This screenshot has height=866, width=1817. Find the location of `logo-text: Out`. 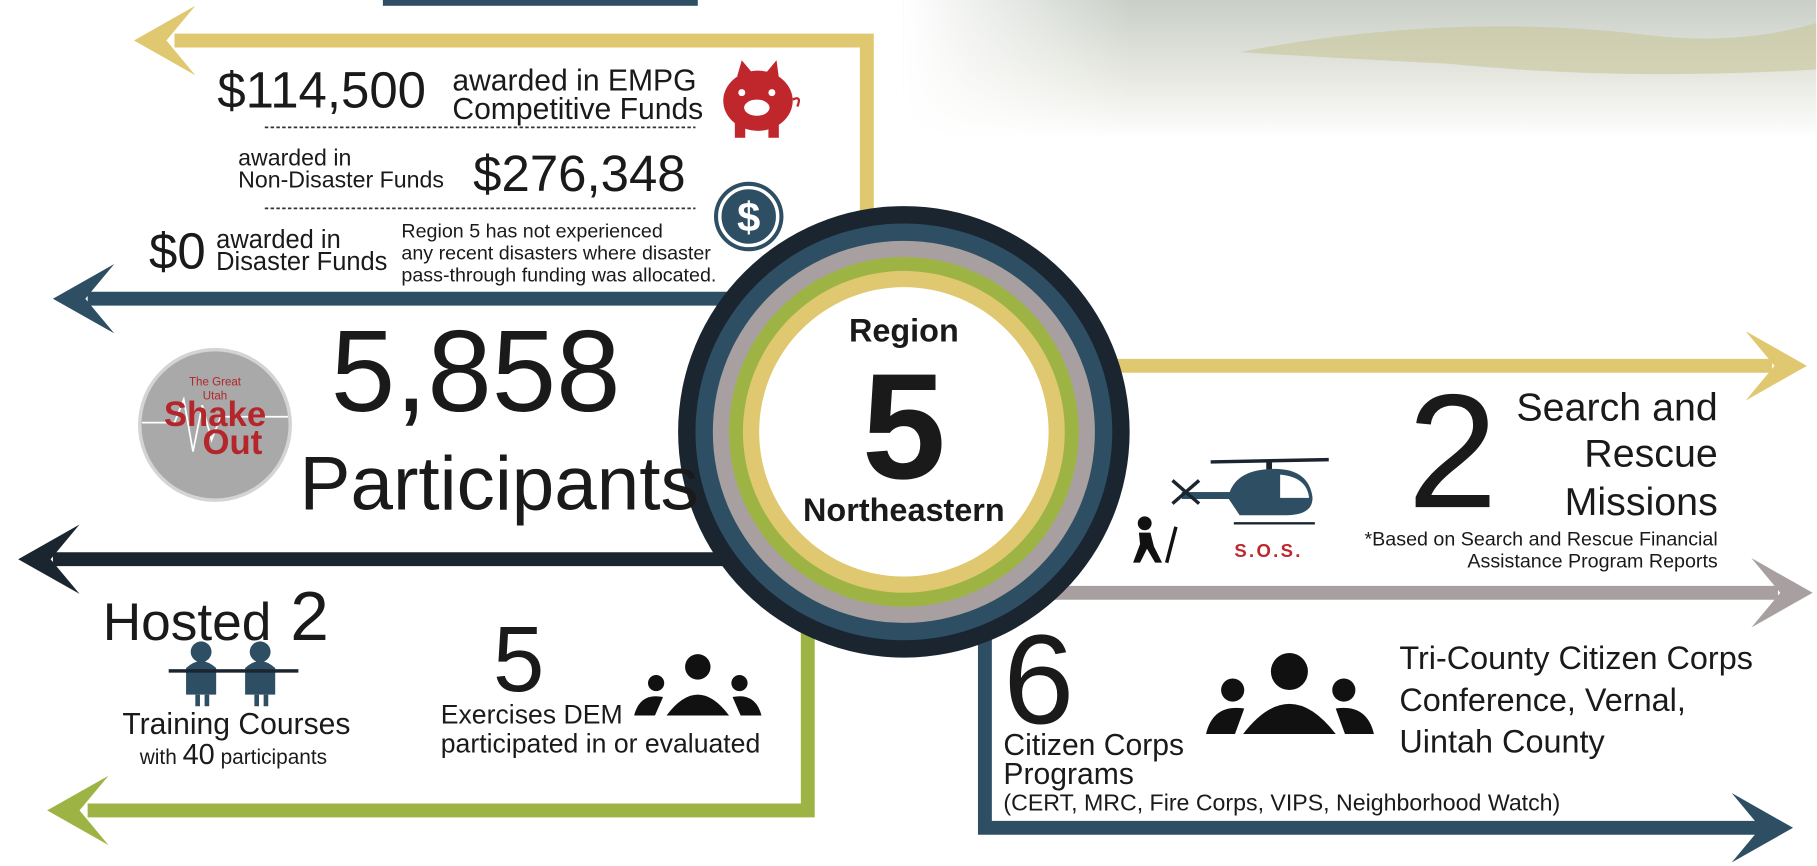

logo-text: Out is located at coordinates (232, 443).